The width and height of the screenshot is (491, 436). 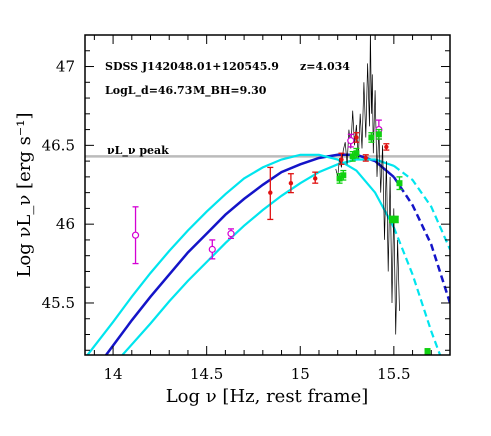 What do you see at coordinates (393, 374) in the screenshot?
I see `x-tick-label: 15.5` at bounding box center [393, 374].